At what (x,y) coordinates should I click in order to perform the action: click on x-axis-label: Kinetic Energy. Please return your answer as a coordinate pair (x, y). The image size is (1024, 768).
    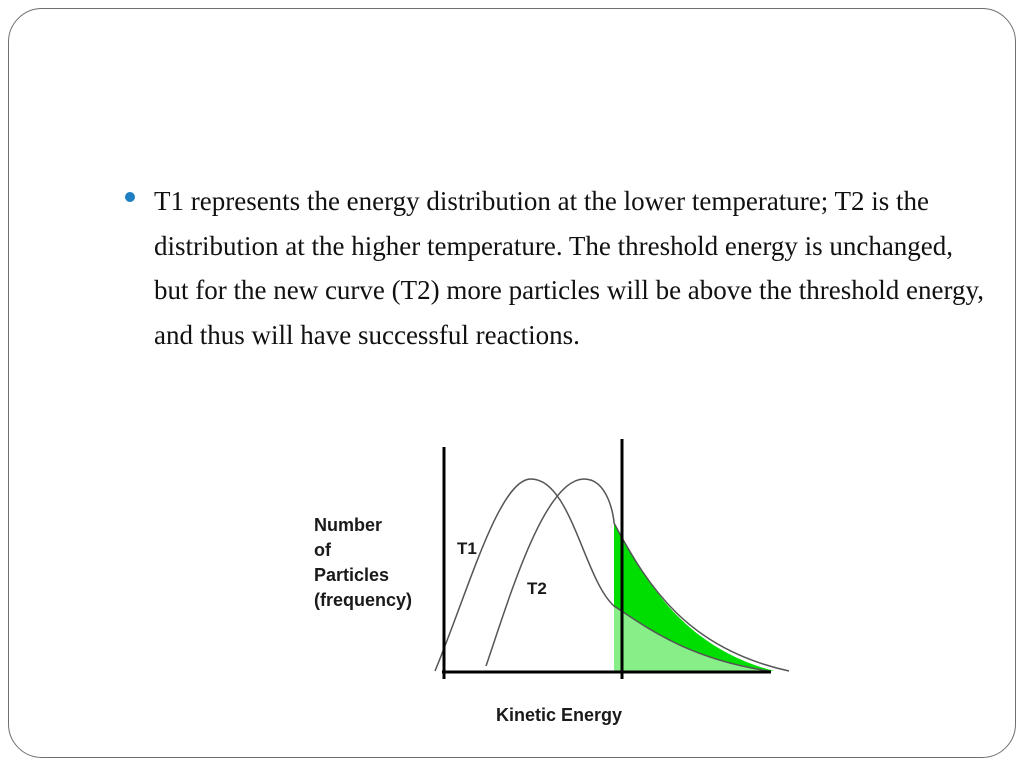
    Looking at the image, I should click on (559, 715).